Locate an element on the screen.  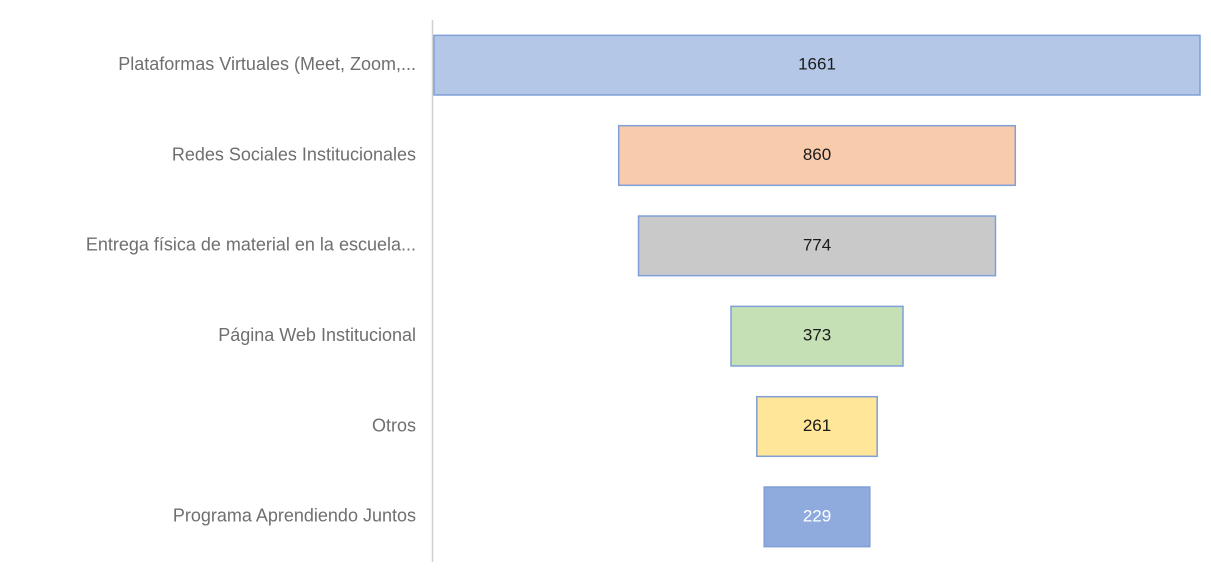
value-label: 774 is located at coordinates (817, 244).